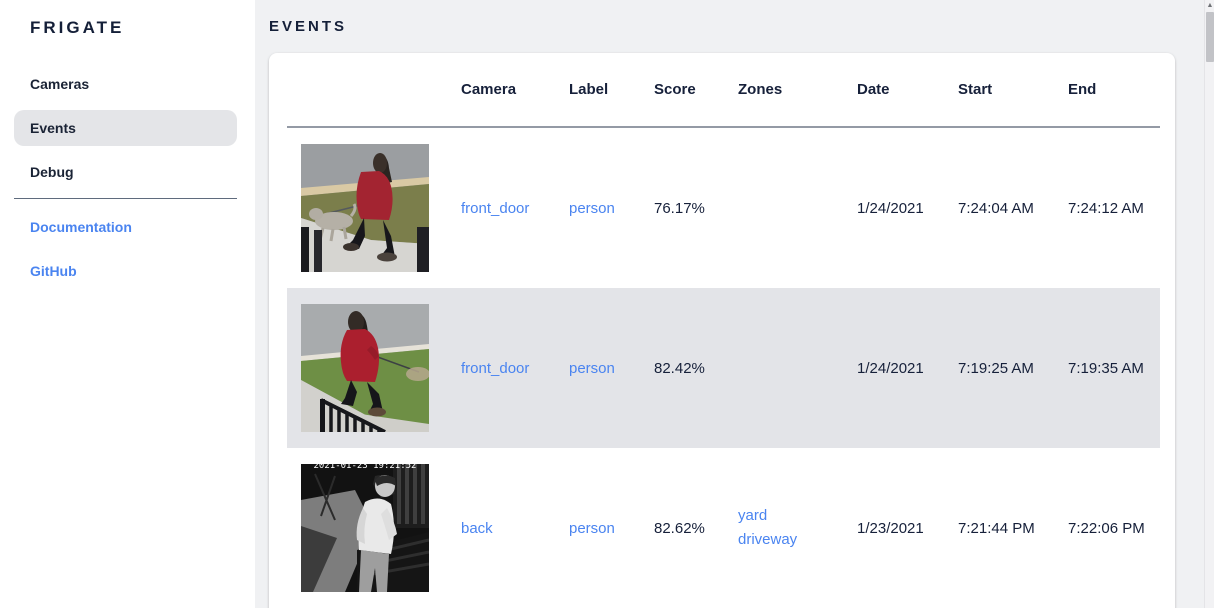  What do you see at coordinates (365, 528) in the screenshot?
I see `event-thumbnail: 2021-01-23 19:21:52` at bounding box center [365, 528].